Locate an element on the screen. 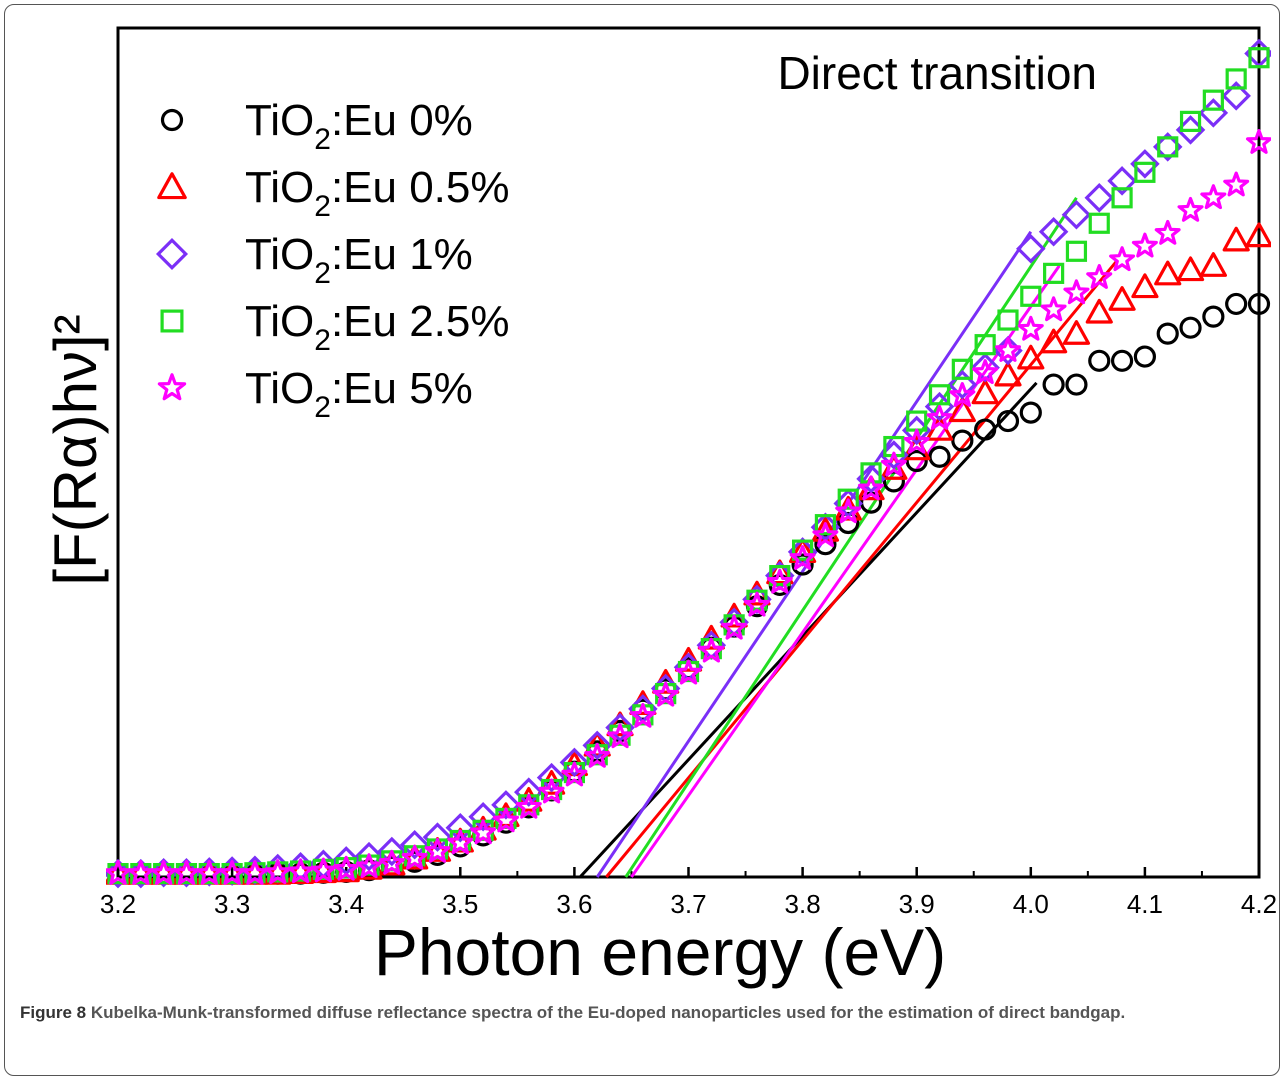  x-tick-label: 3.3 is located at coordinates (232, 904).